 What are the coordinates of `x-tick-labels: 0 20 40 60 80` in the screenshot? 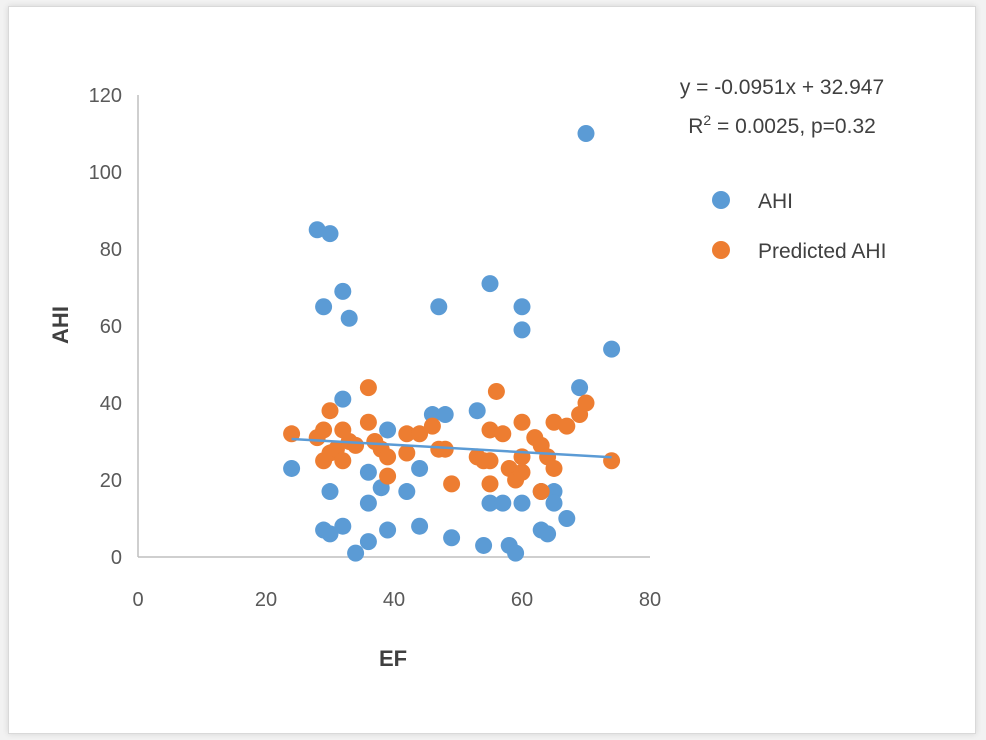 It's located at (396, 600).